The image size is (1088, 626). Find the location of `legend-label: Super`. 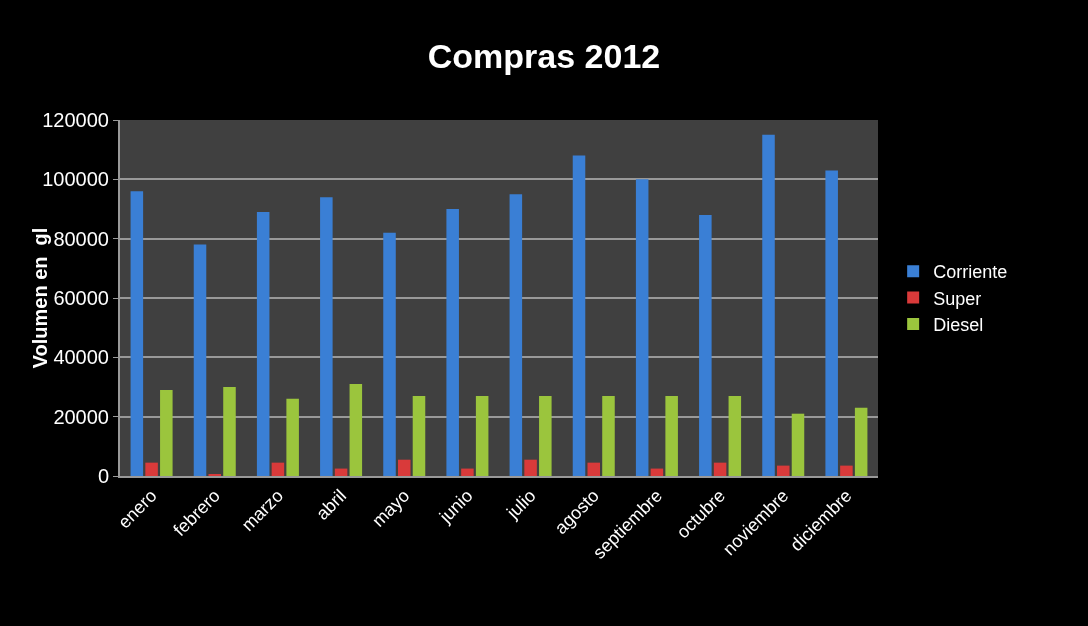

legend-label: Super is located at coordinates (957, 298).